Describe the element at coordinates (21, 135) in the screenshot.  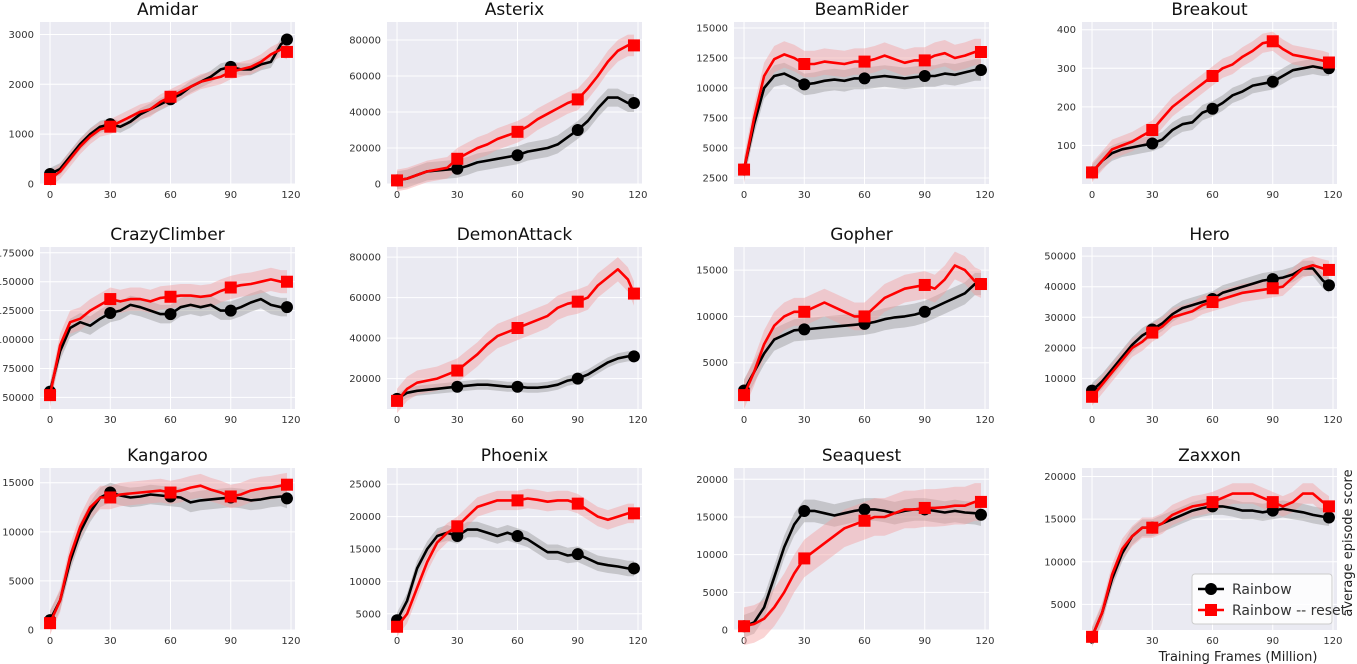
I see `y-tick-label: 1000` at that location.